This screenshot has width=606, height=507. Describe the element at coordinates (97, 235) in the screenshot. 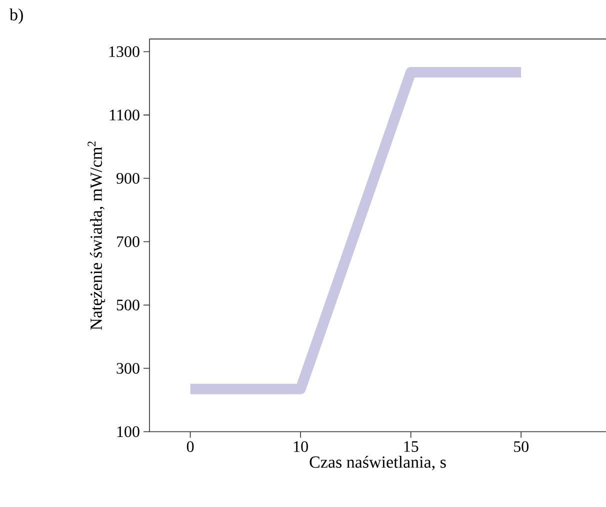

I see `y-axis-title: Natężenie światła, mW/cm$^{2}$` at that location.